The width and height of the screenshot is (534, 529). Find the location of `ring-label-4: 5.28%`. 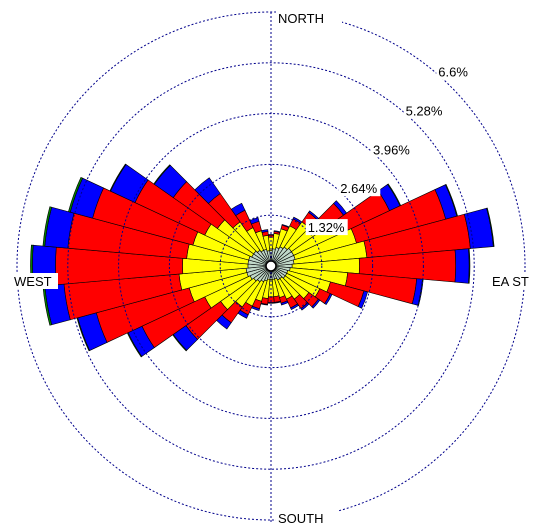

ring-label-4: 5.28% is located at coordinates (424, 110).